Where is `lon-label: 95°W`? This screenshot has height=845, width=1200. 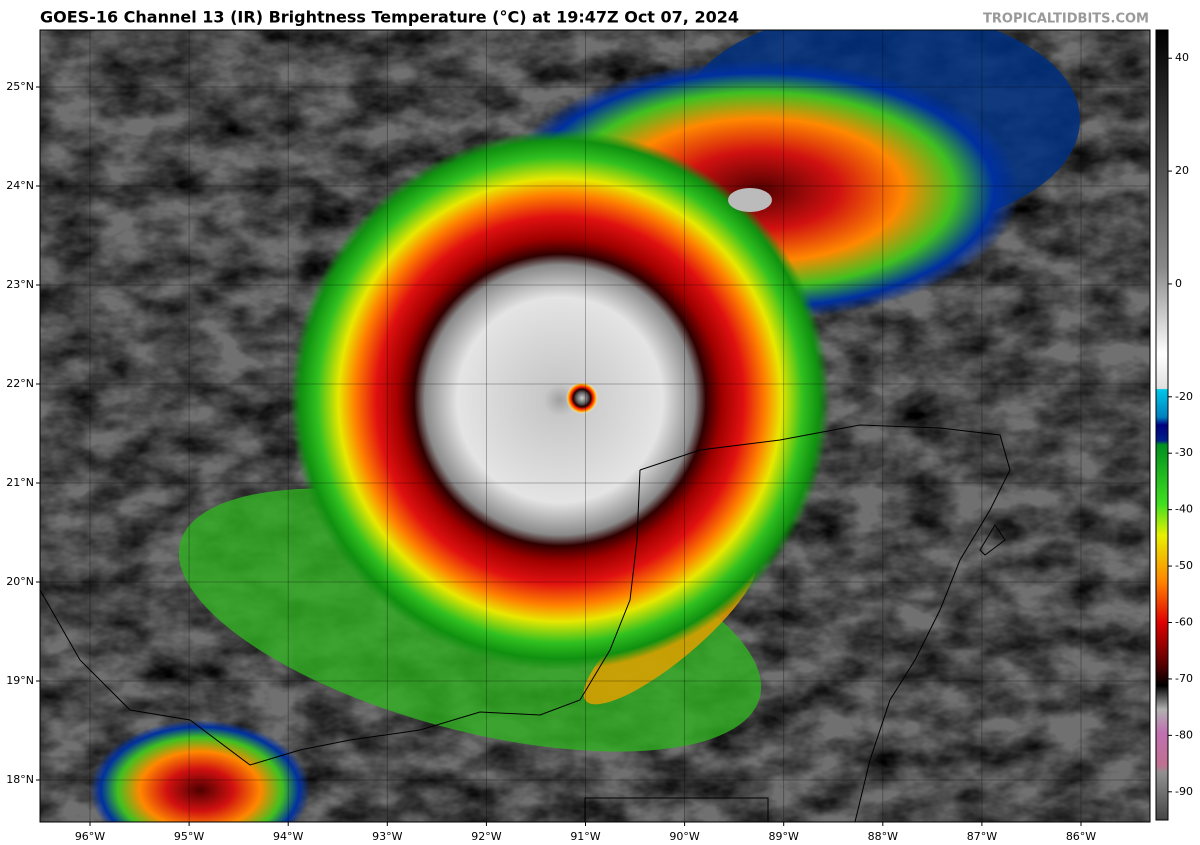
lon-label: 95°W is located at coordinates (189, 836).